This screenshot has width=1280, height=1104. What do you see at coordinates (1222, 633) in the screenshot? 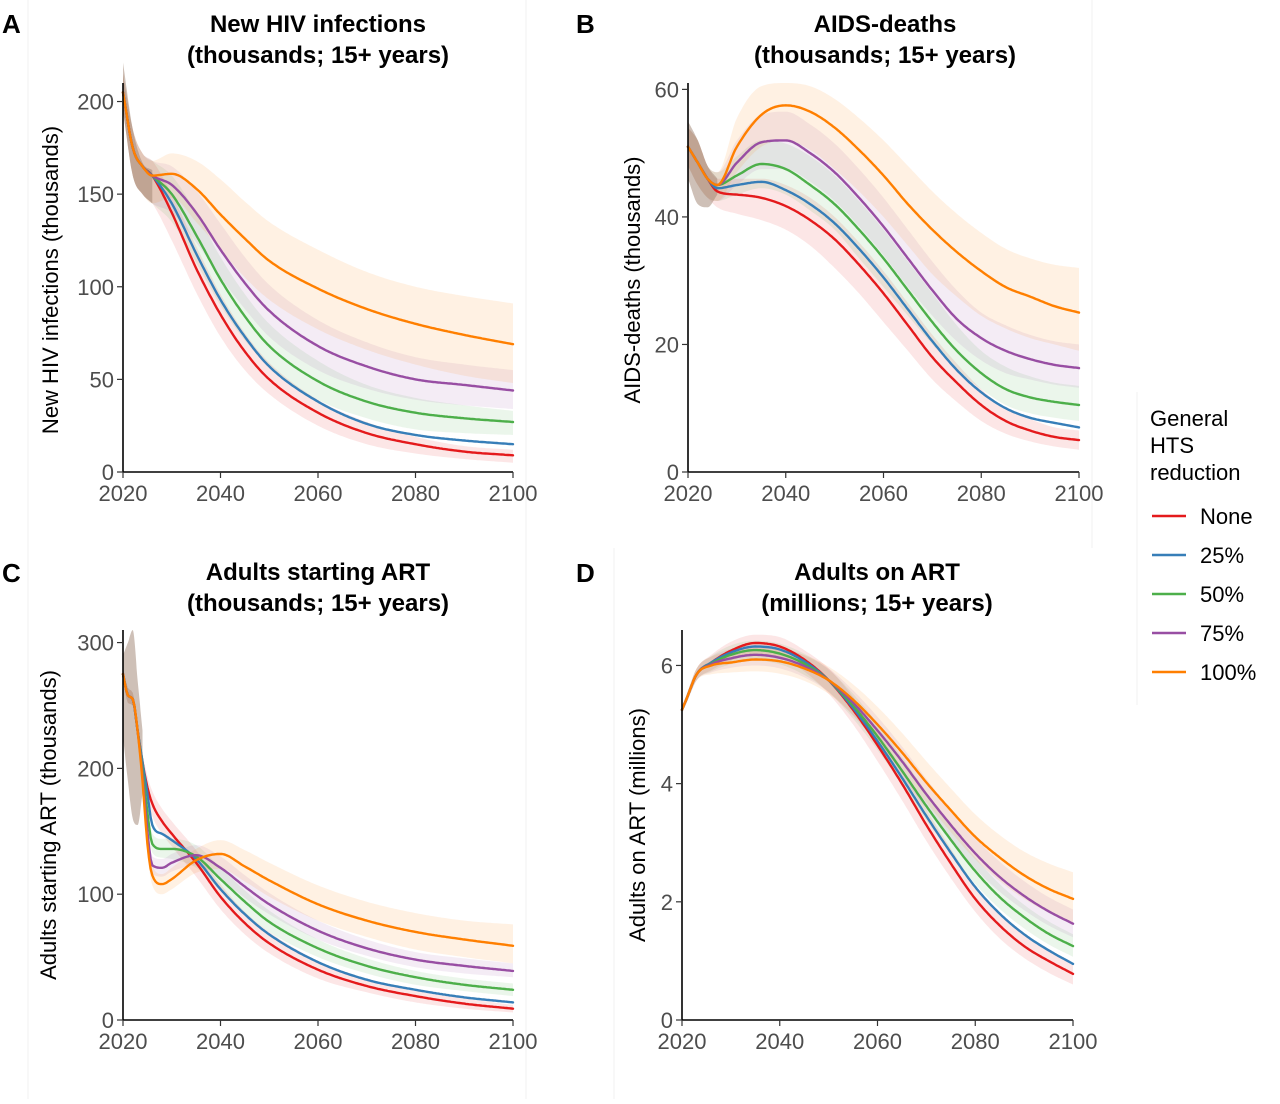
I see `legend-label-75: 75%` at bounding box center [1222, 633].